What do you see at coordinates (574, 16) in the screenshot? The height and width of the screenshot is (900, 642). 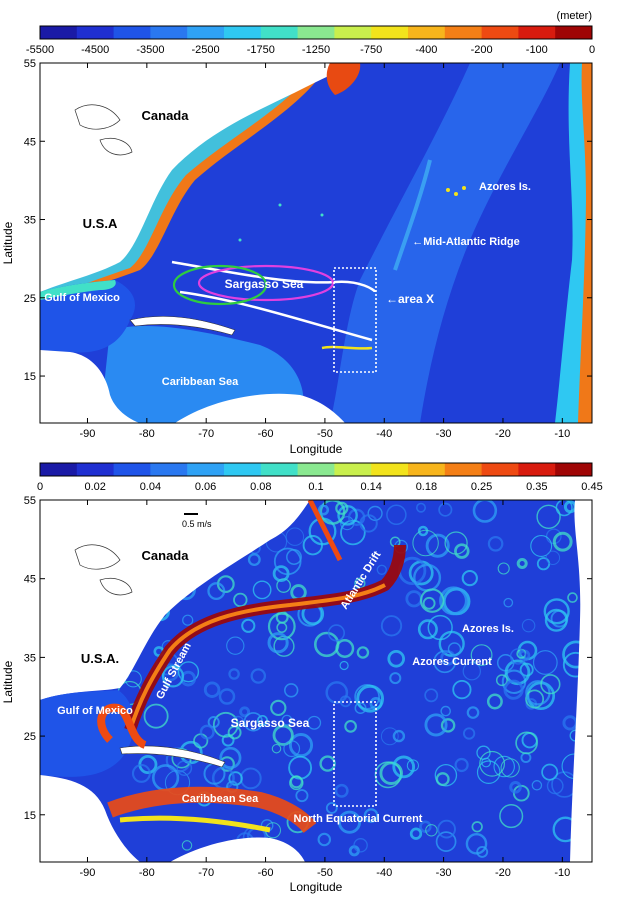 I see `top-colorbar-unit: (meter)` at bounding box center [574, 16].